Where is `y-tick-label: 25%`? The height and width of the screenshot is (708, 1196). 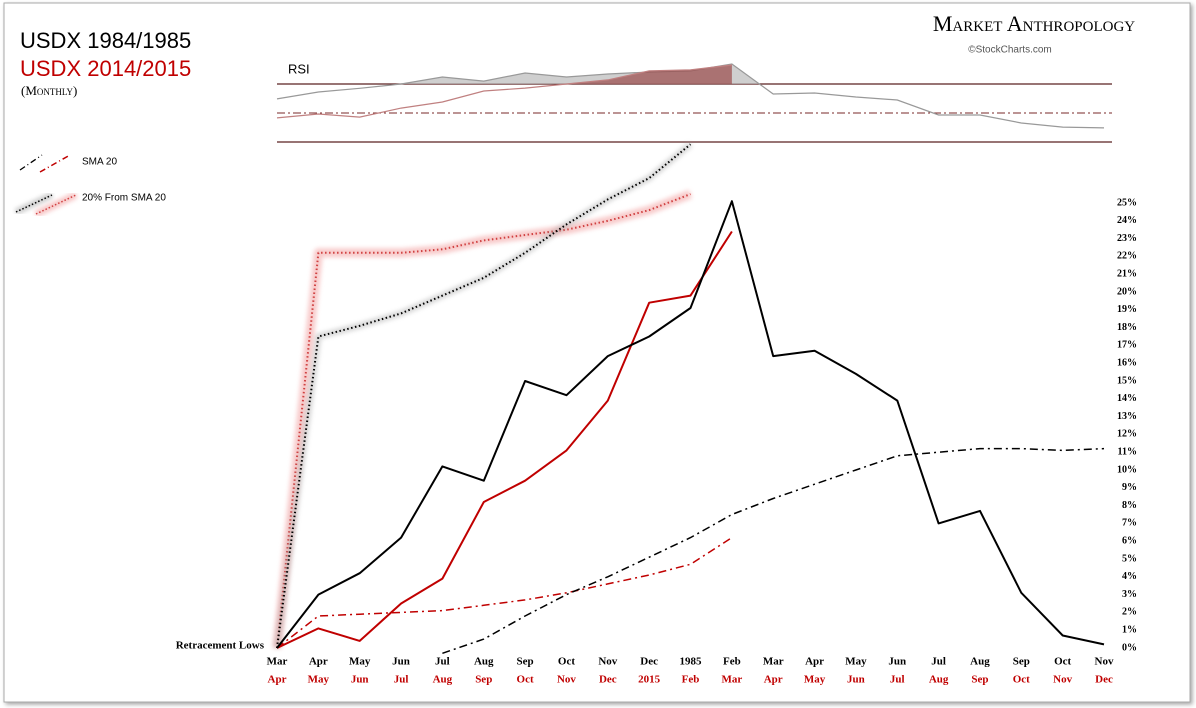
y-tick-label: 25% is located at coordinates (1127, 202).